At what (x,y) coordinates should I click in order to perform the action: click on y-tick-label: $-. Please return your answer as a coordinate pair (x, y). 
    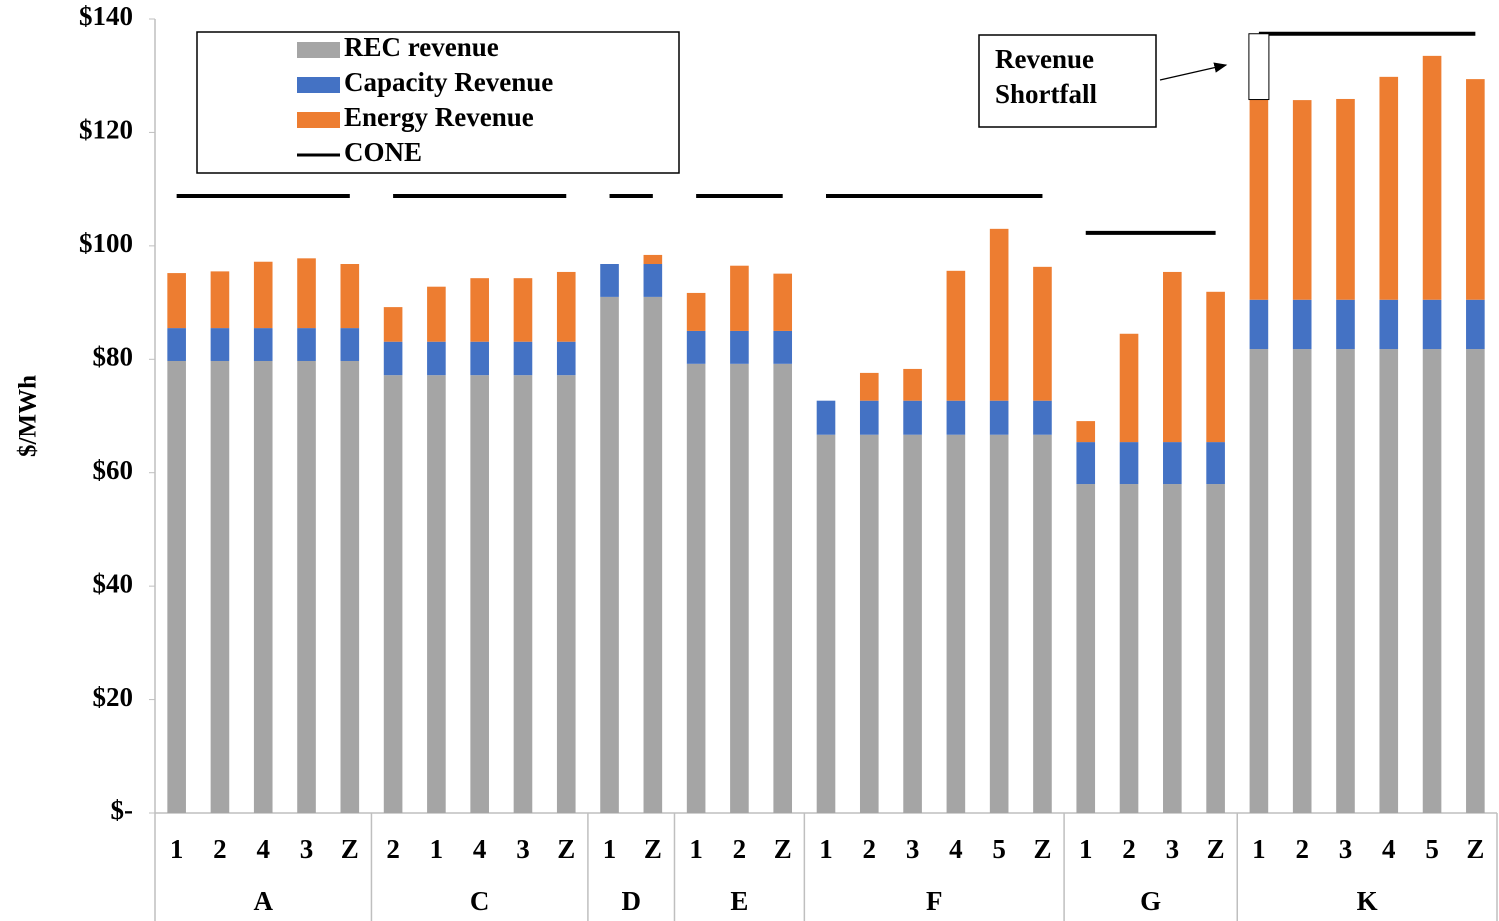
    Looking at the image, I should click on (122, 810).